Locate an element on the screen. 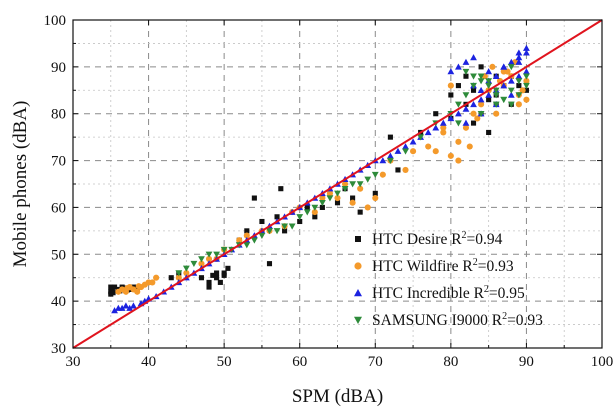 This screenshot has height=410, width=616. y-tick-label: 30 is located at coordinates (58, 349).